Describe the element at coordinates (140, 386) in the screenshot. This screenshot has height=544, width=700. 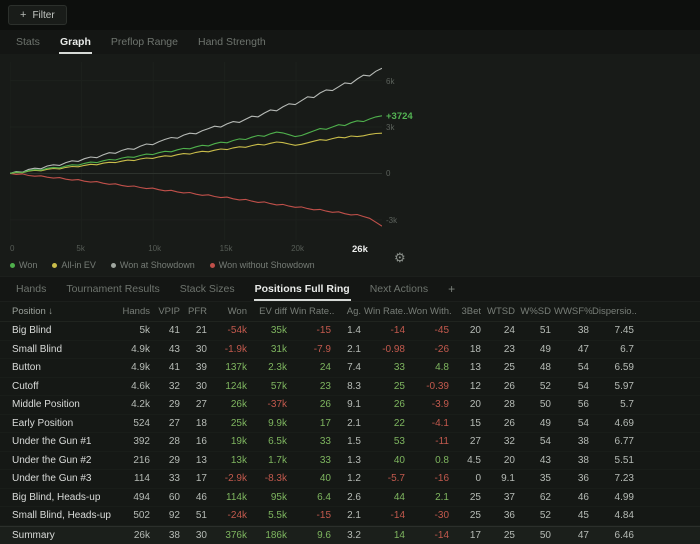
I see `cell-hands: 4.6k` at that location.